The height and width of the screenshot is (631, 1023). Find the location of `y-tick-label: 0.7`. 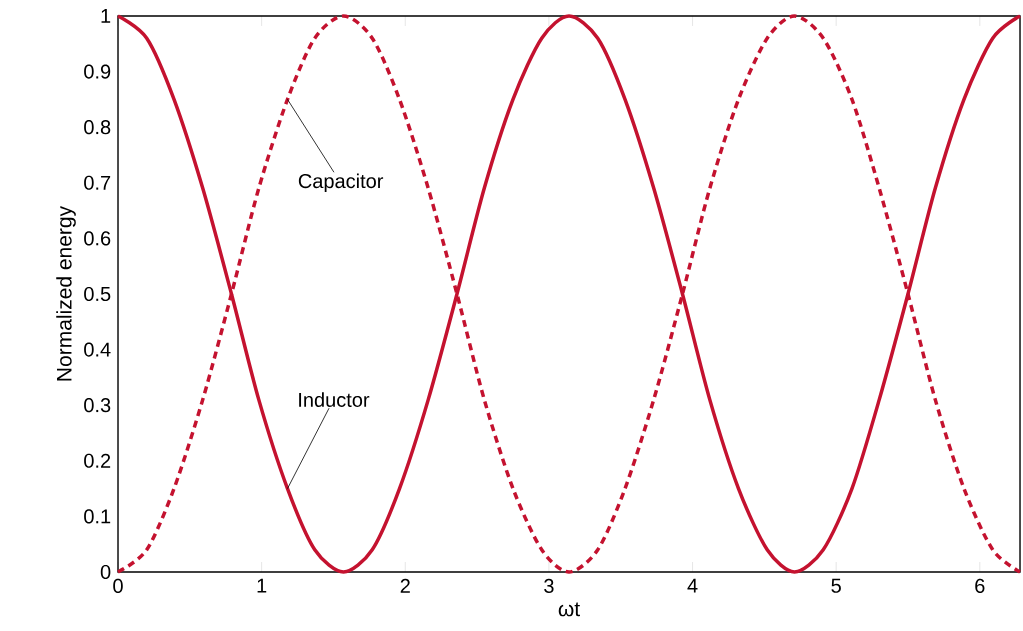

y-tick-label: 0.7 is located at coordinates (97, 182).